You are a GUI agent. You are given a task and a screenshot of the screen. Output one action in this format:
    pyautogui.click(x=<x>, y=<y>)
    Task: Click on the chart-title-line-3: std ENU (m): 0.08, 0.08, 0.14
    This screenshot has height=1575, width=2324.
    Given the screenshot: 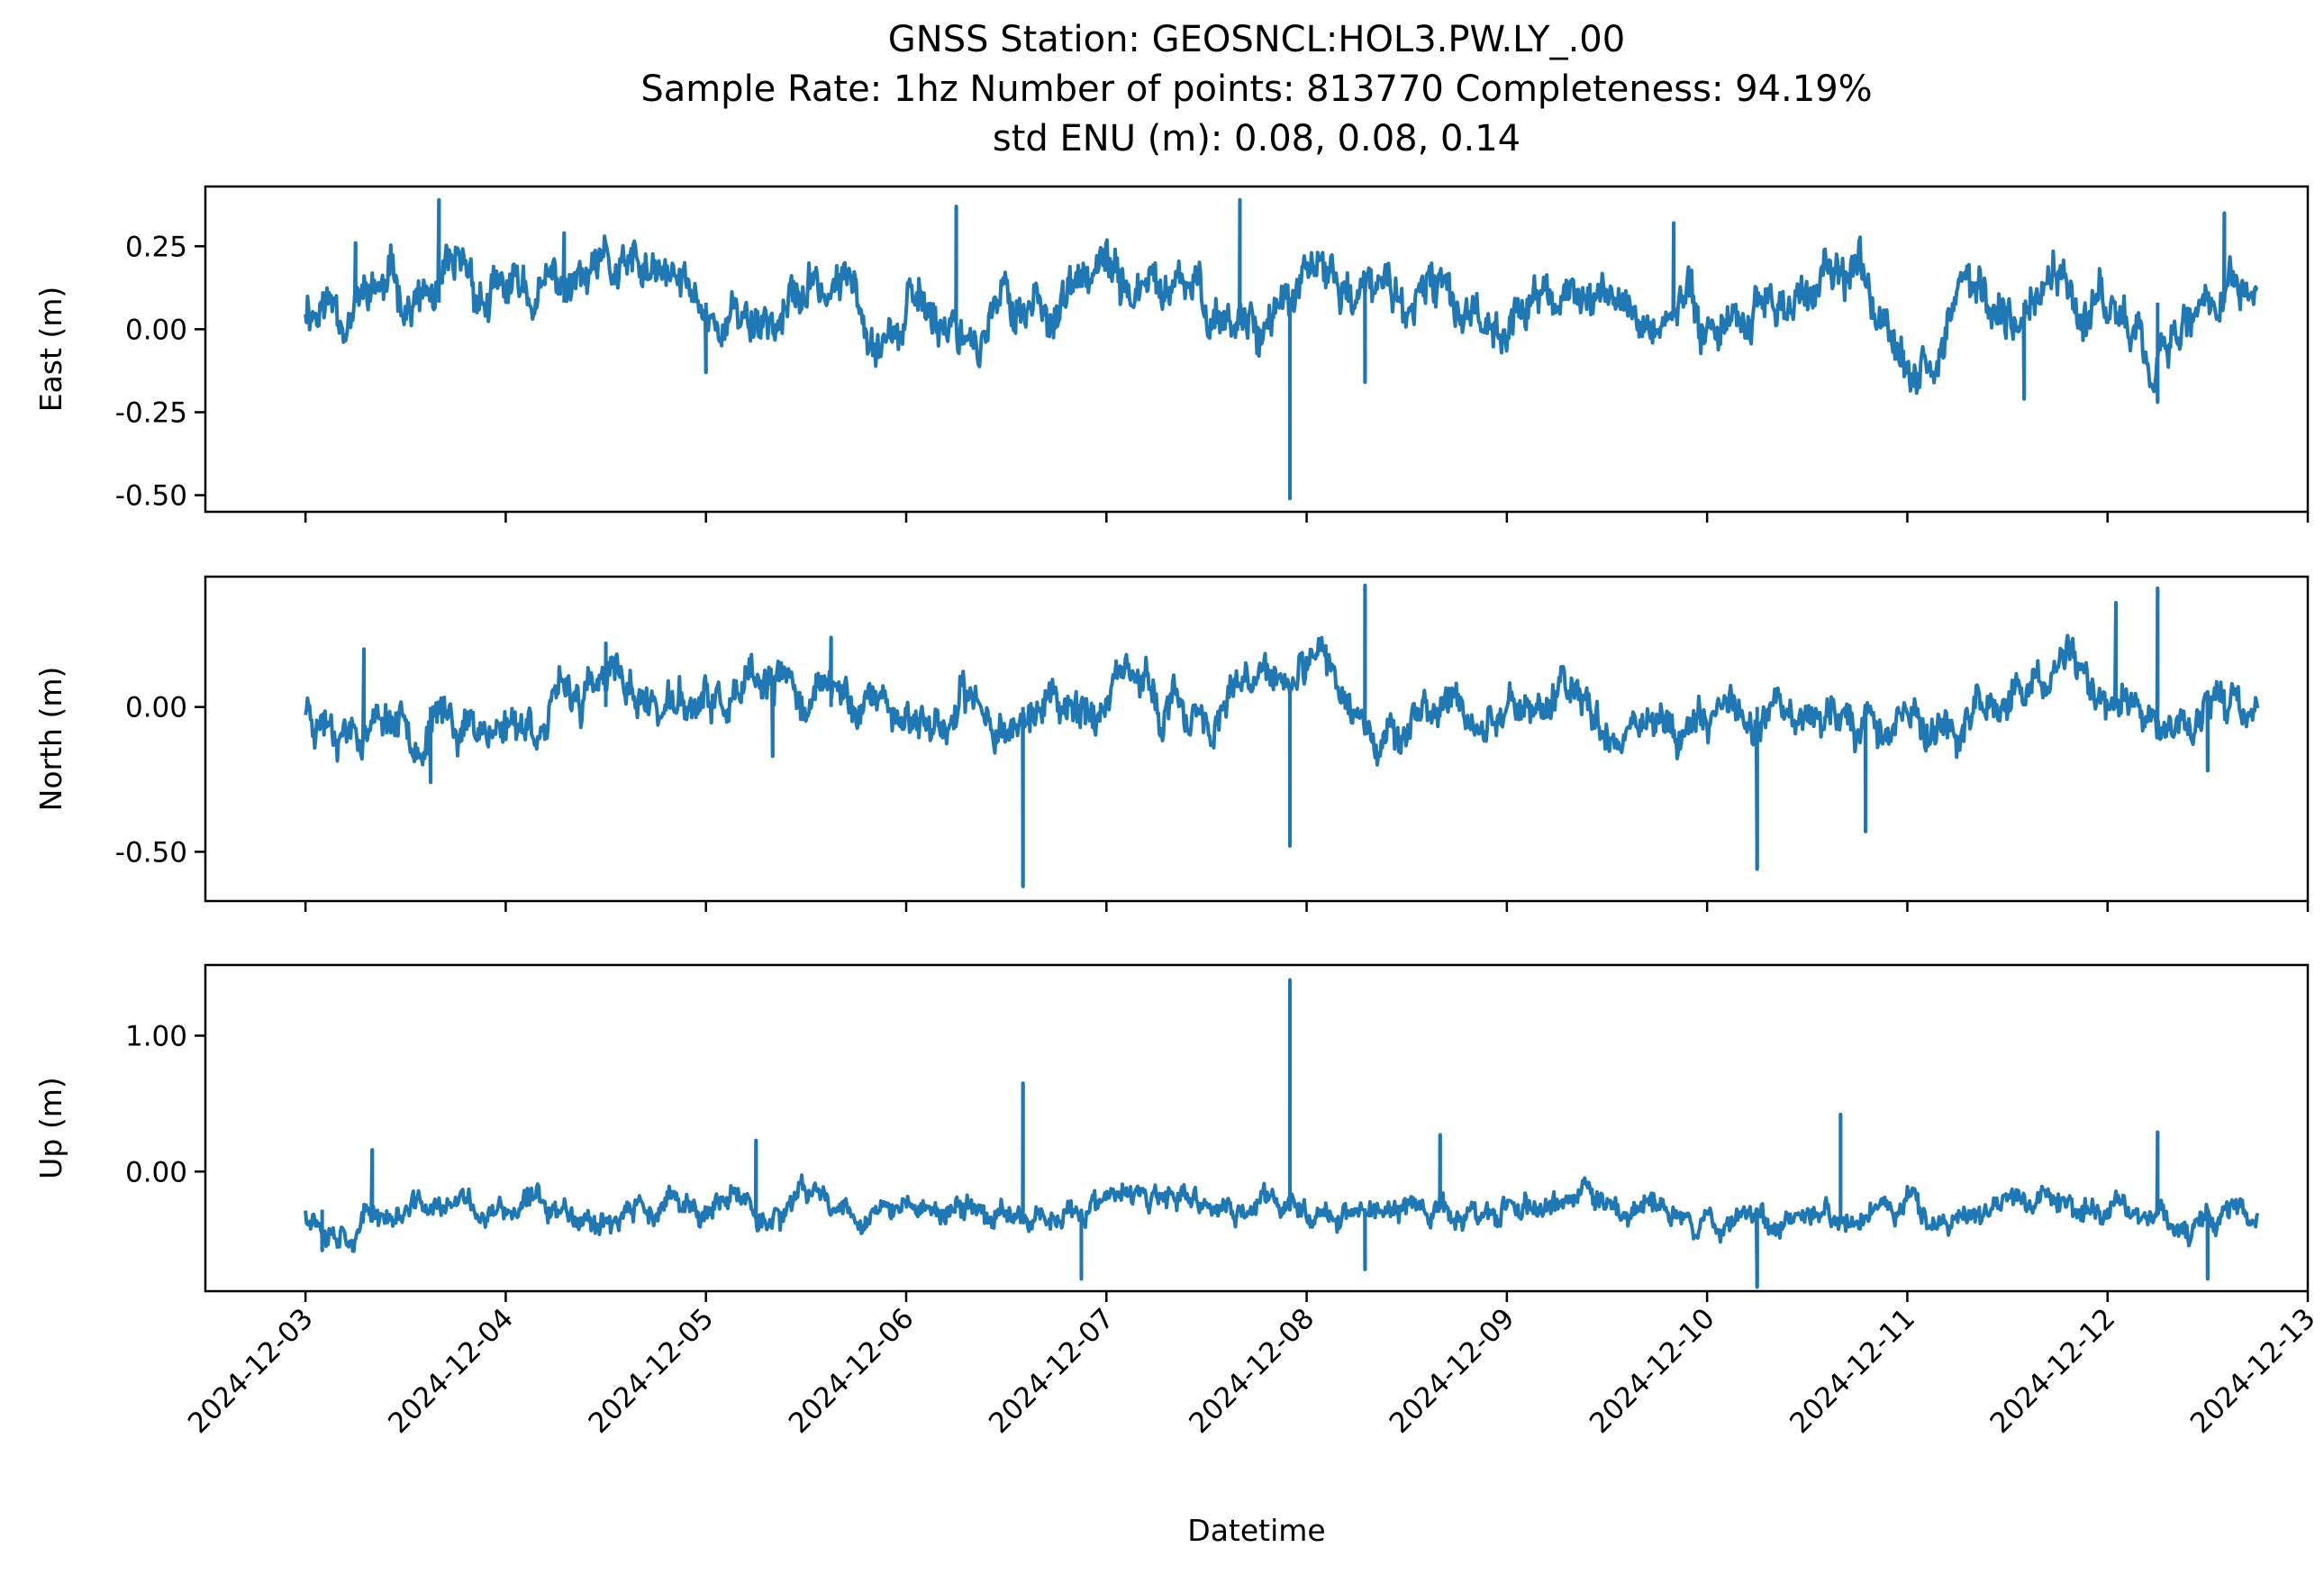 What is the action you would take?
    pyautogui.click(x=1257, y=138)
    